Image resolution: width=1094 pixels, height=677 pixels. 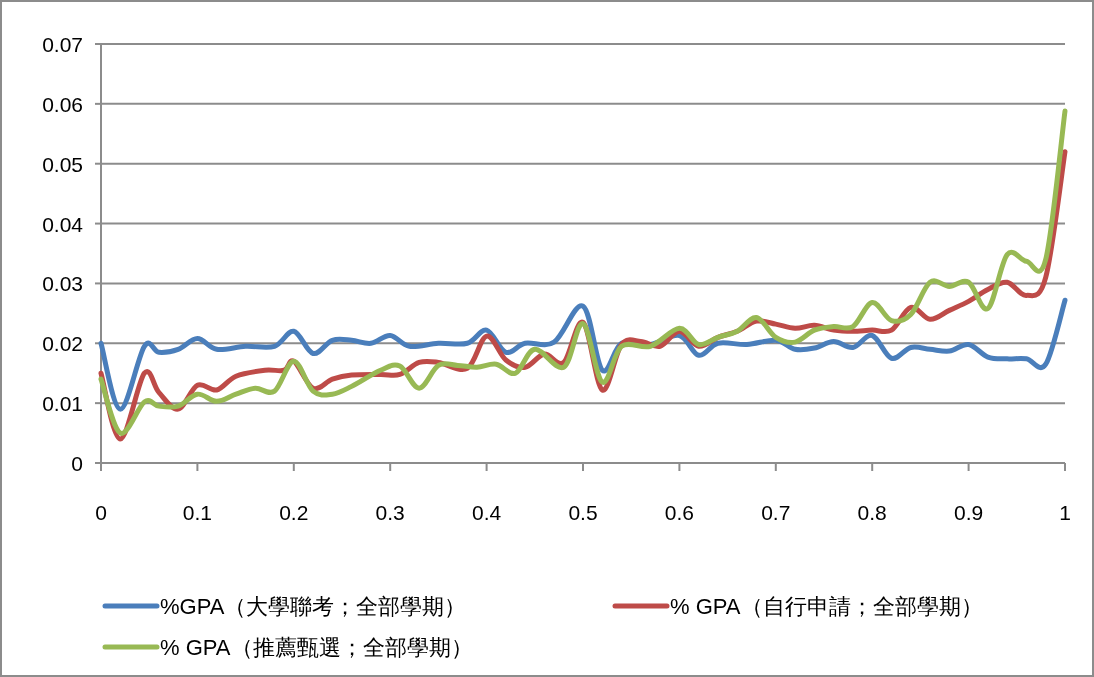 I want to click on x-tick-label: 0.2, so click(x=294, y=512).